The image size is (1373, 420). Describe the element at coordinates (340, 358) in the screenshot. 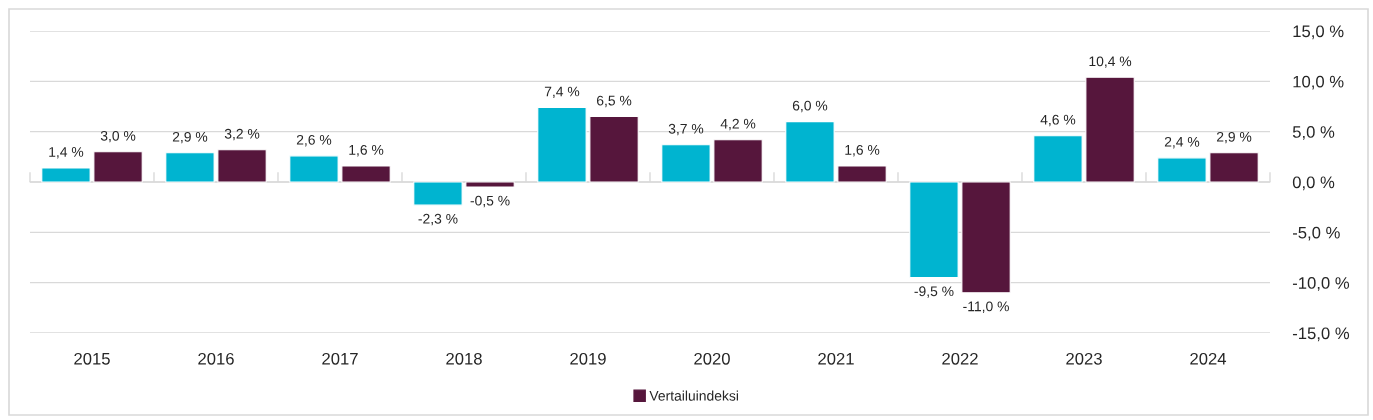

I see `x-tick-label: 2017` at that location.